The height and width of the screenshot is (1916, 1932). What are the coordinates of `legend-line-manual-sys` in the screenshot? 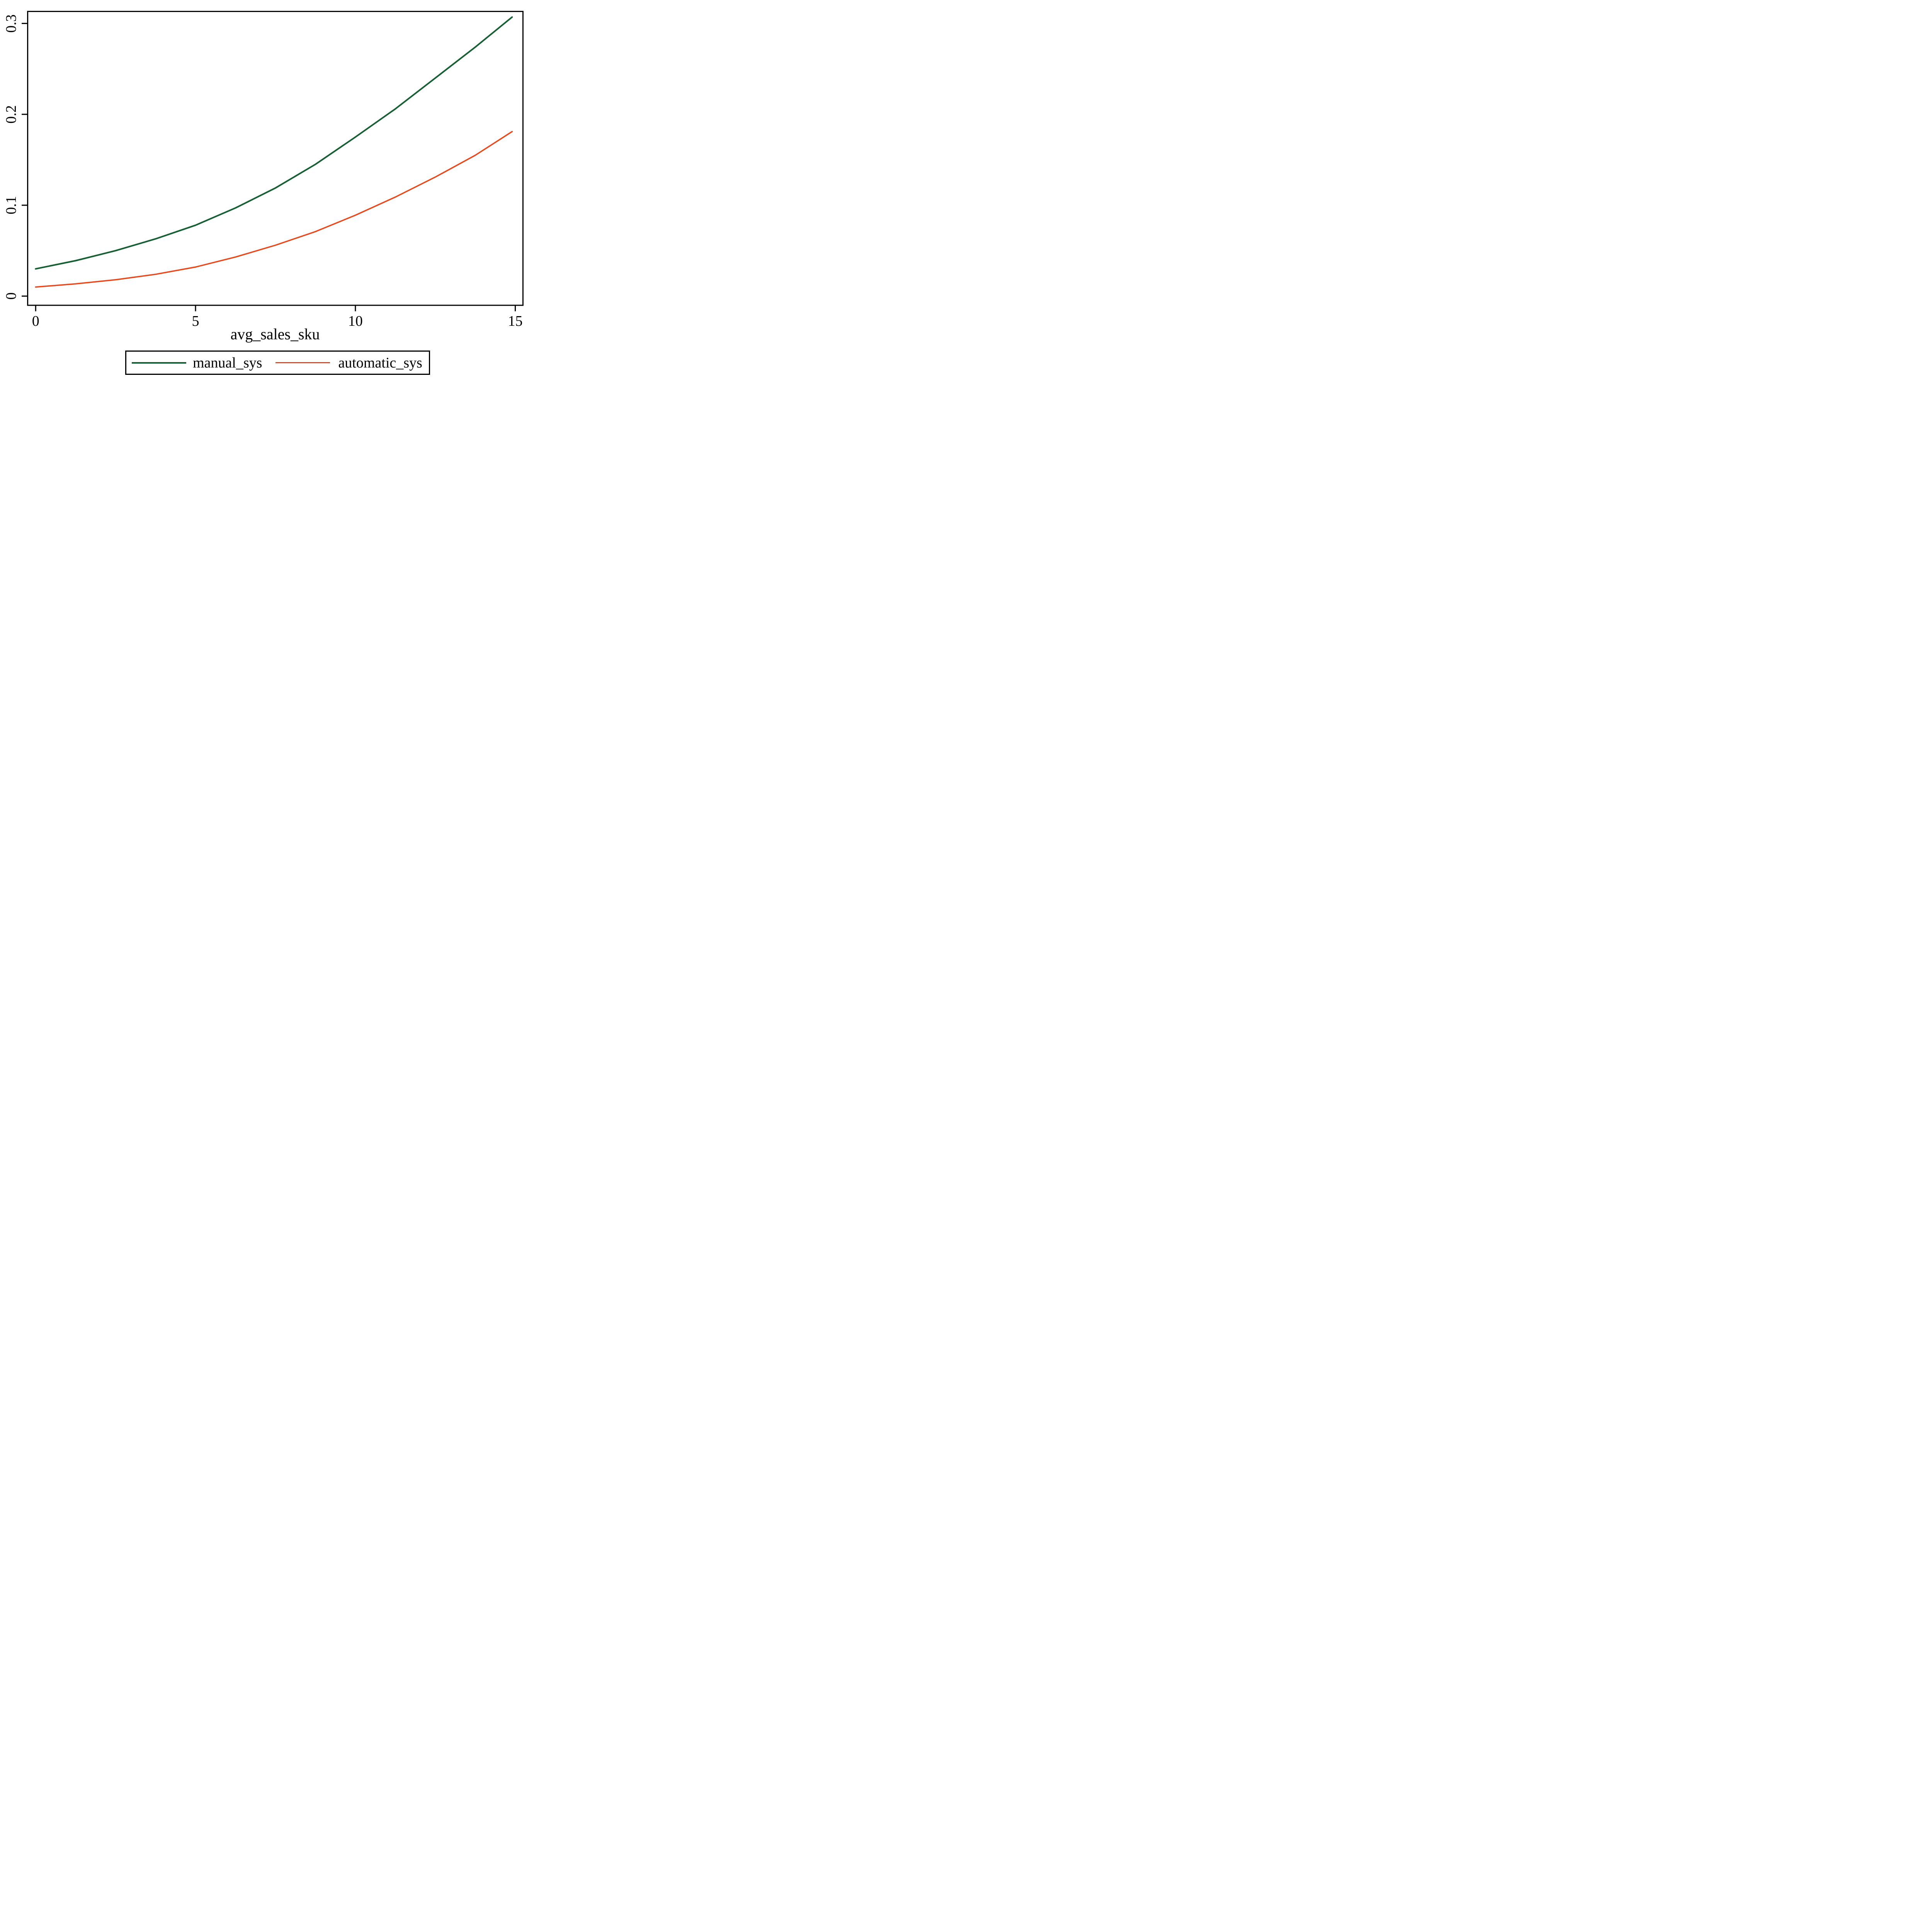 It's located at (159, 363).